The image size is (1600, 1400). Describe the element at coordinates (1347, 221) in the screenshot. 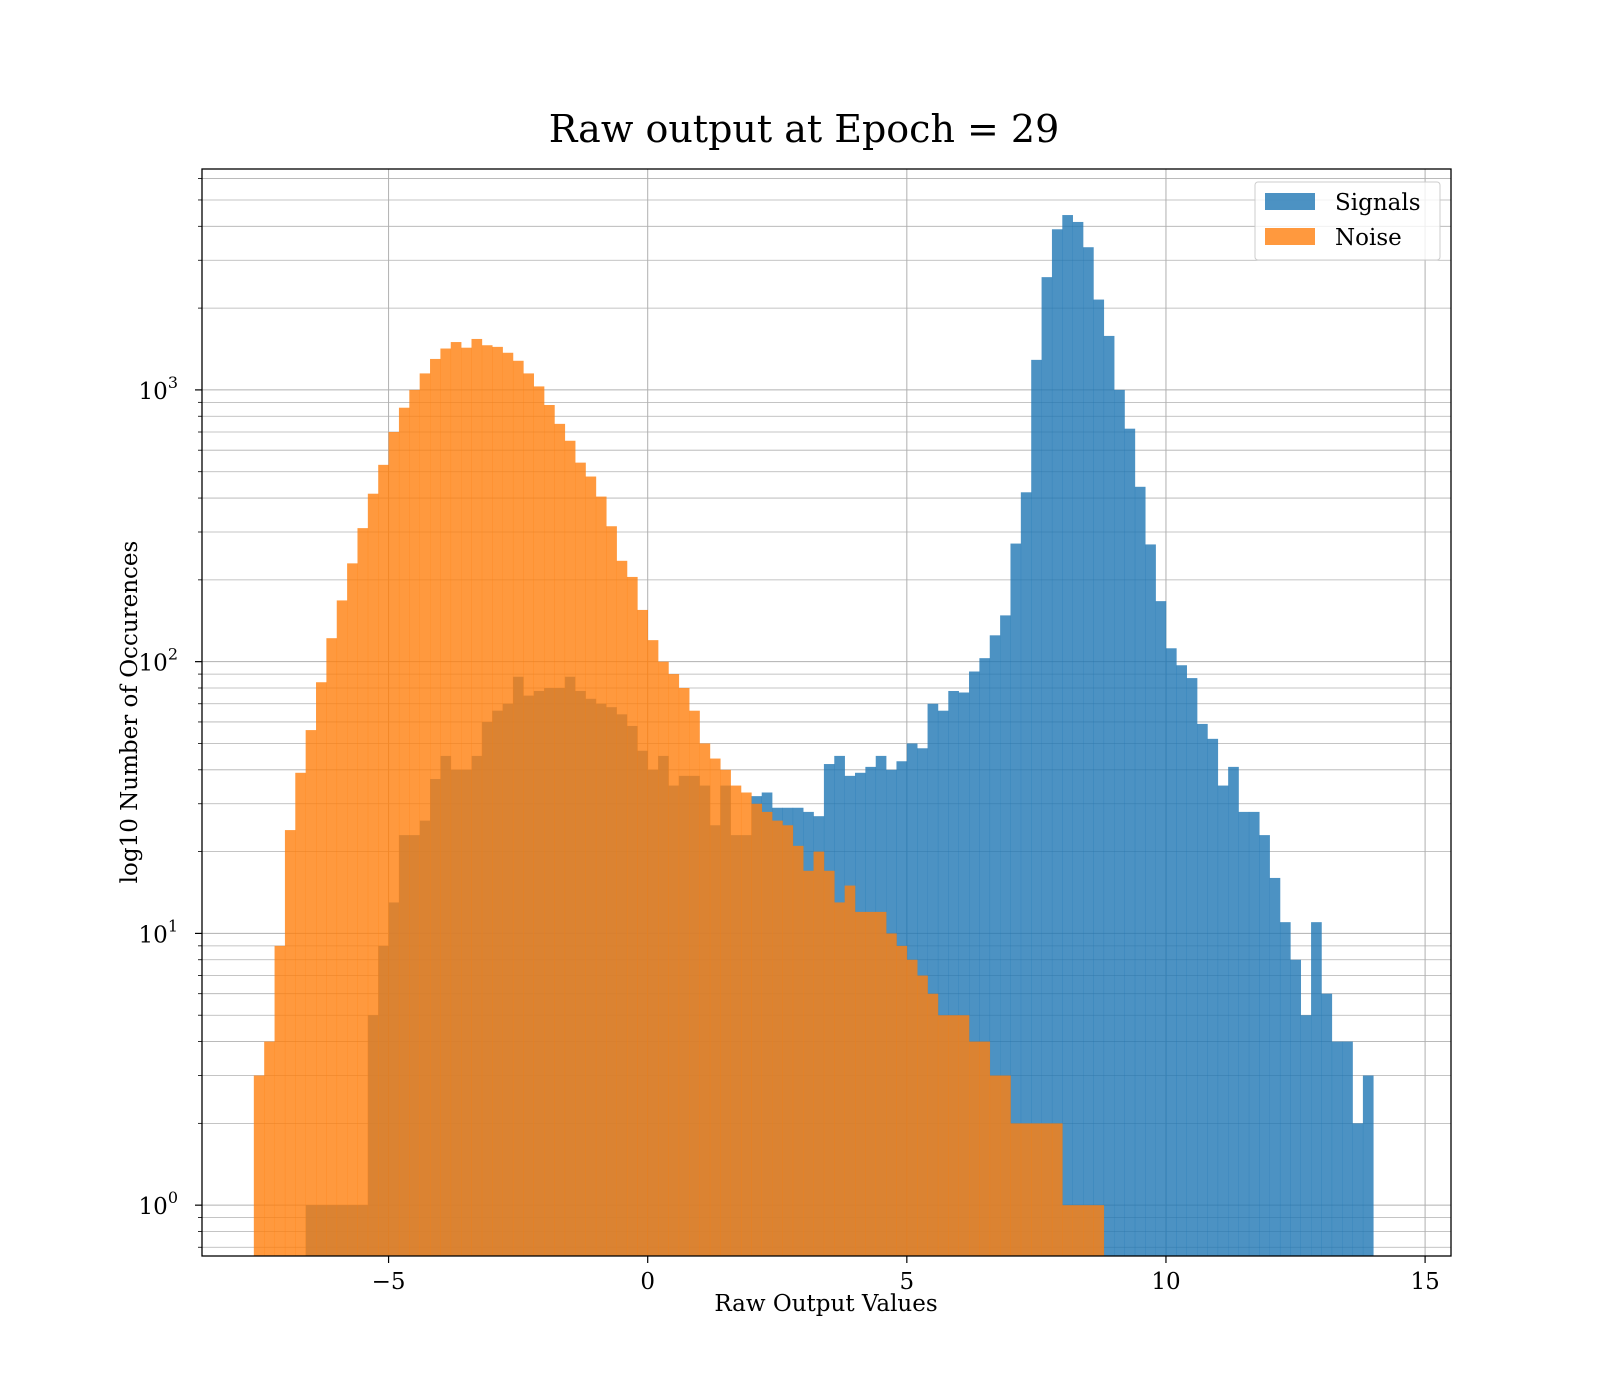

I see `legend: Signals Noise` at that location.